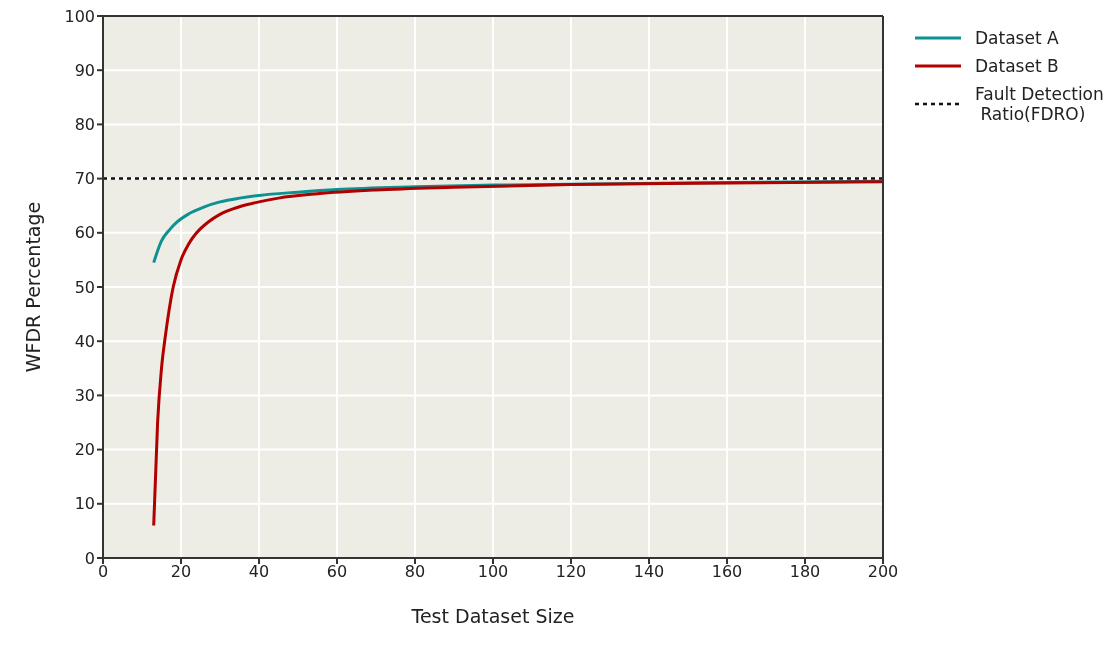  I want to click on x-axis-title: Test Dataset Size, so click(492, 616).